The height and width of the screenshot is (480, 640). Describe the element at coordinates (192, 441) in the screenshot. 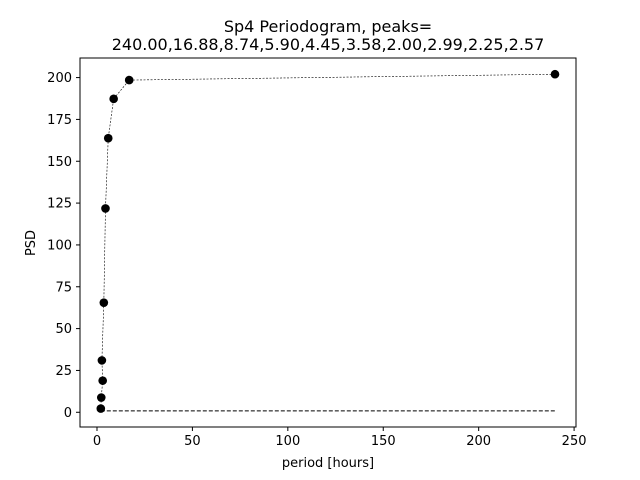

I see `x-tick-label: 50` at that location.